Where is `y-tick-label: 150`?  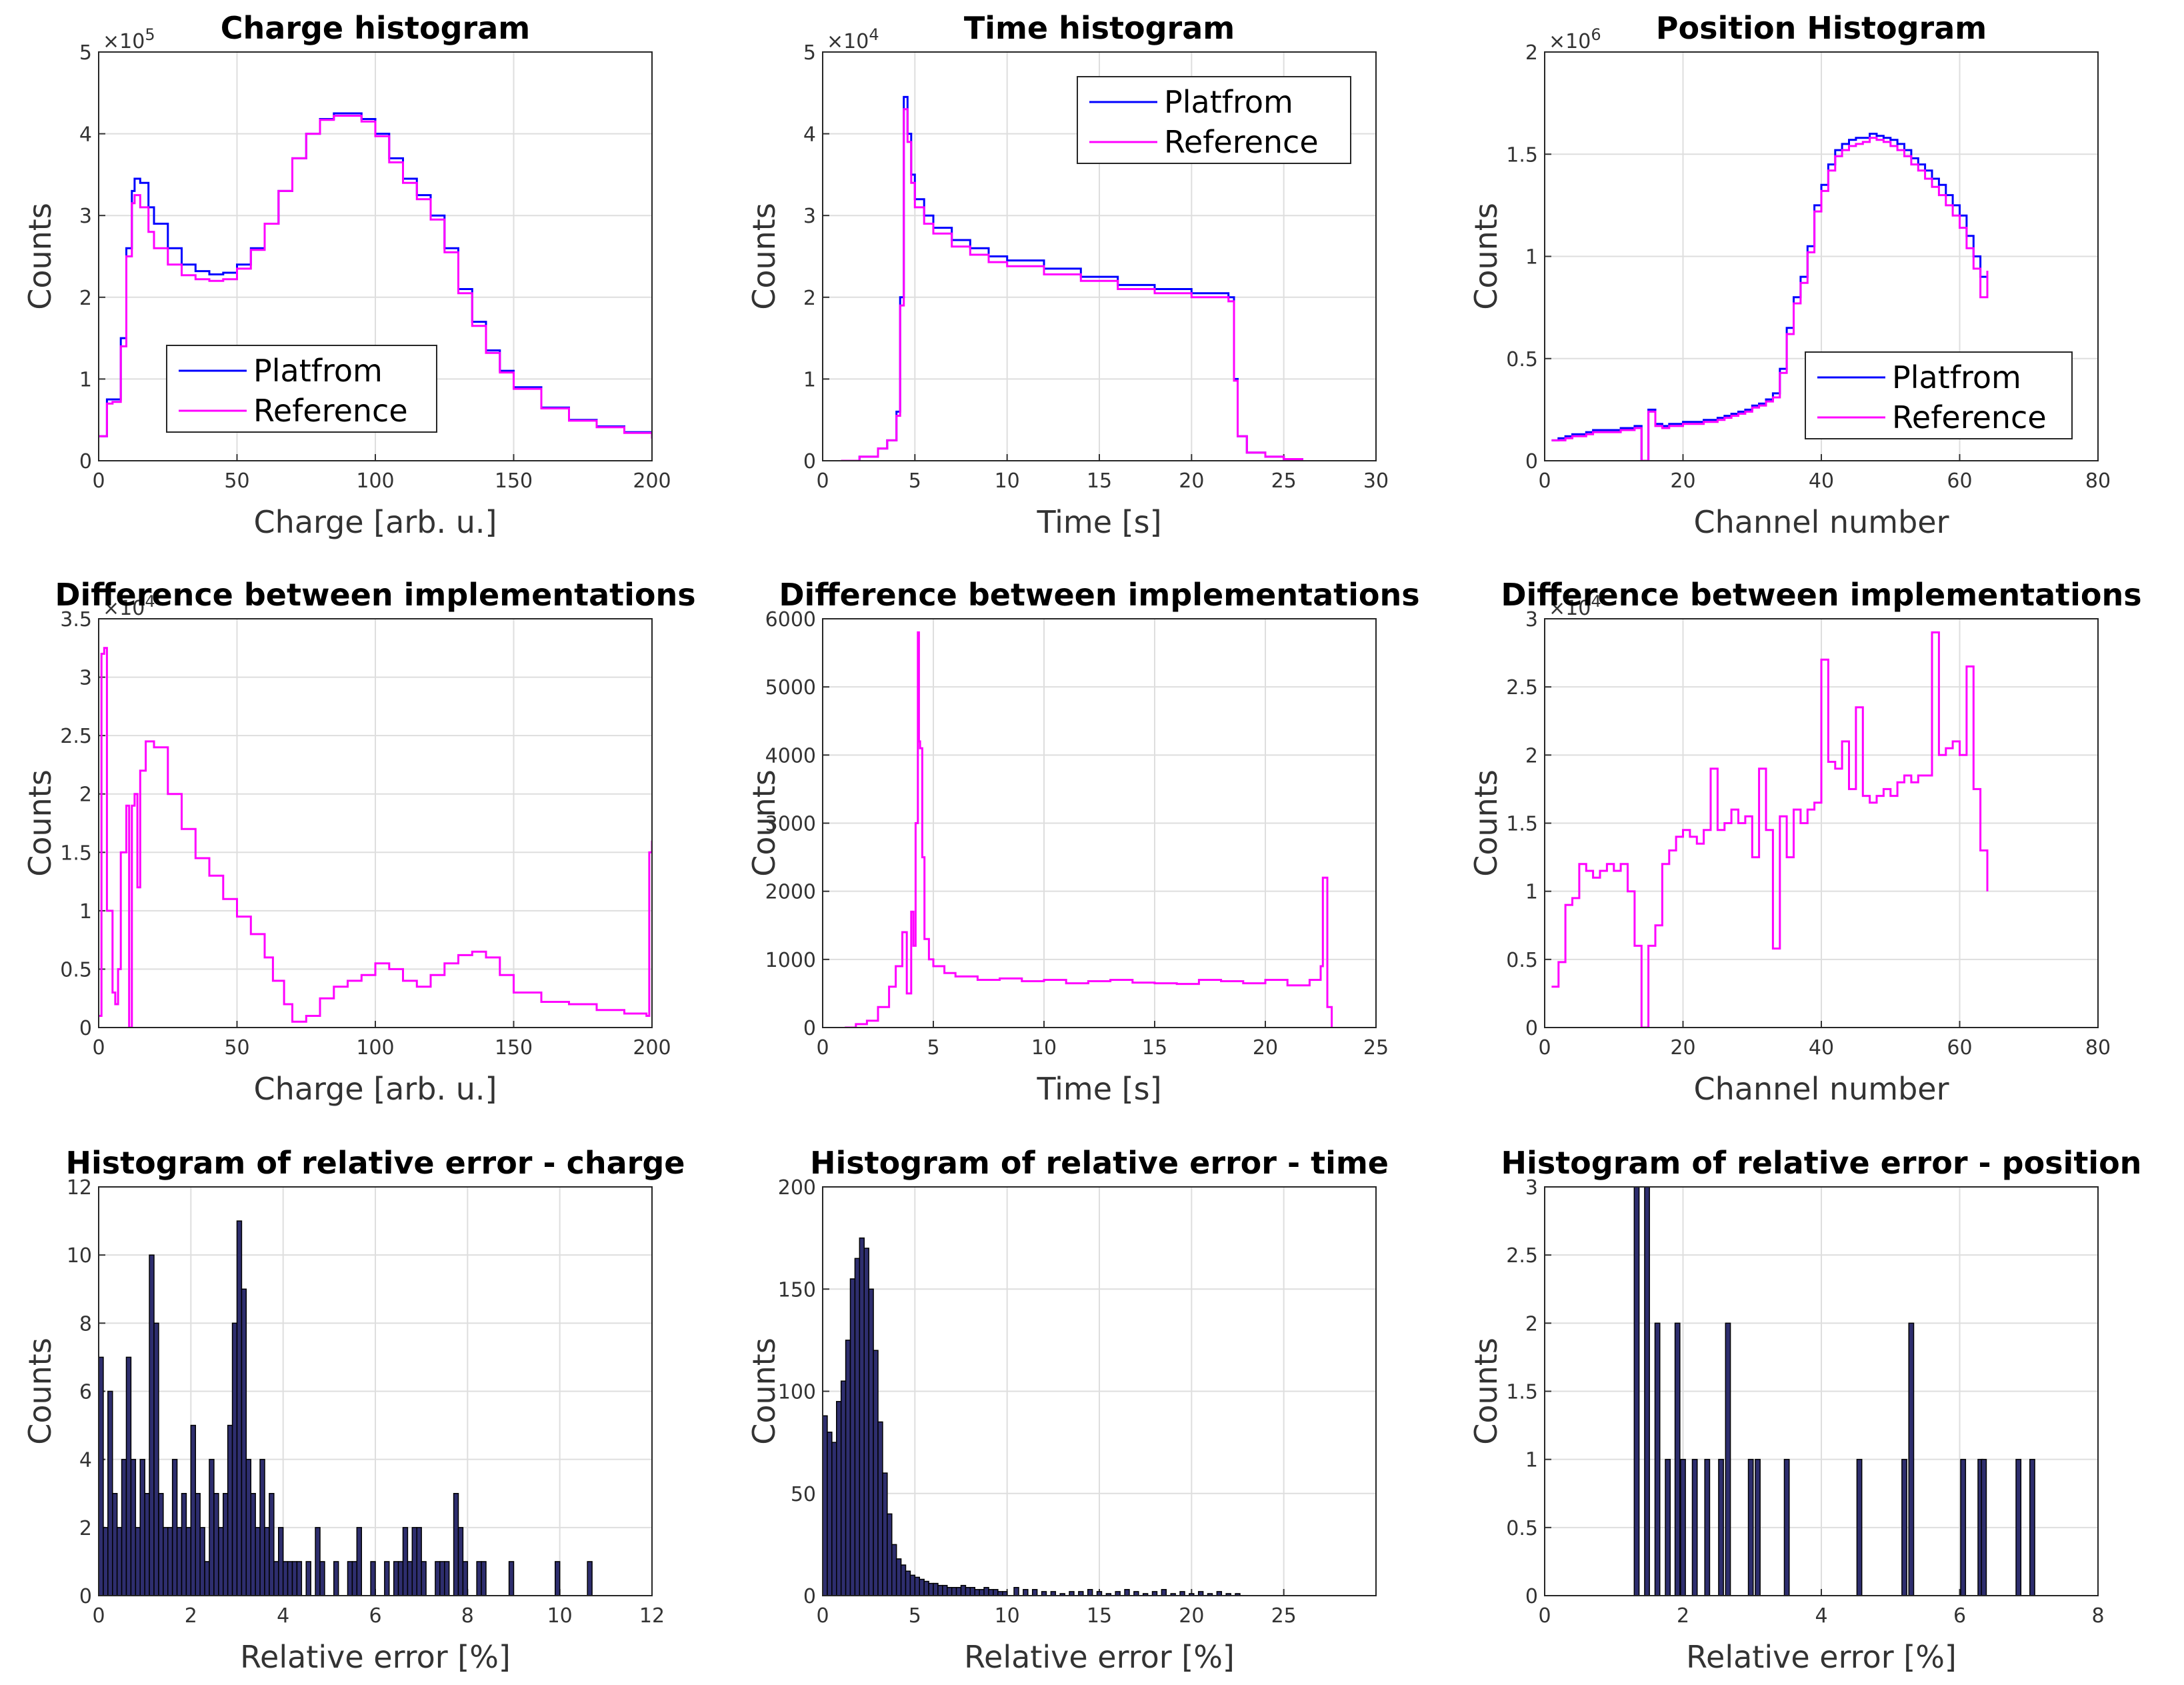 y-tick-label: 150 is located at coordinates (797, 1290).